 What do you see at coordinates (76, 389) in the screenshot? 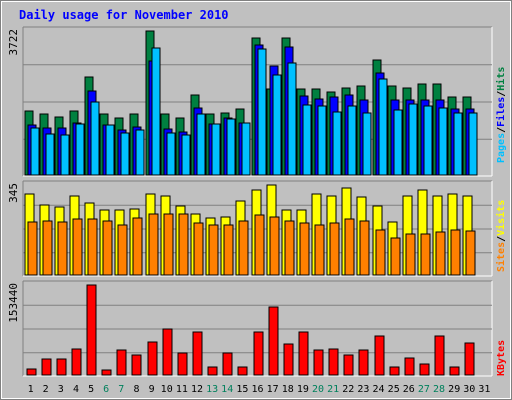
I see `x-tick-label: 4` at bounding box center [76, 389].